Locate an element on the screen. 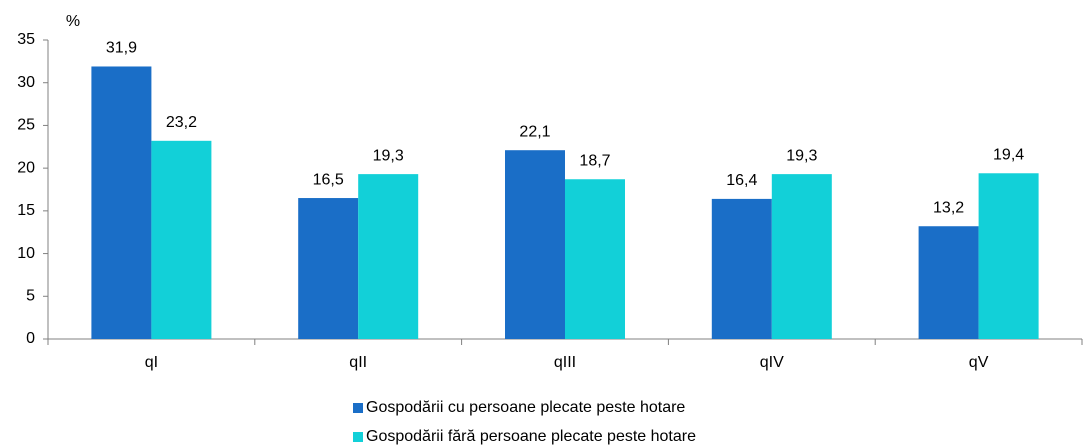 Image resolution: width=1086 pixels, height=448 pixels. value-label: 19,4 is located at coordinates (1008, 154).